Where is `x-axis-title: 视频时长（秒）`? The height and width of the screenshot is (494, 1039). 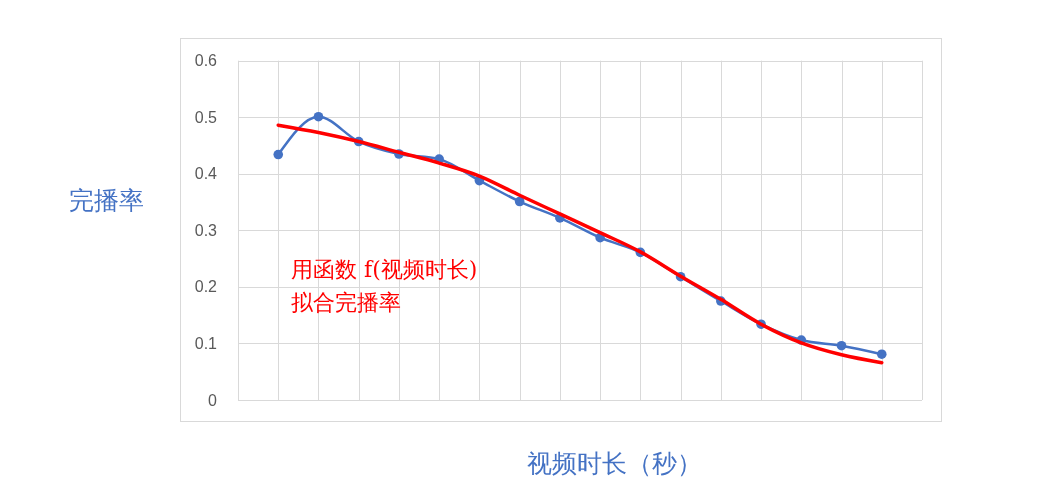
x-axis-title: 视频时长（秒） is located at coordinates (614, 463).